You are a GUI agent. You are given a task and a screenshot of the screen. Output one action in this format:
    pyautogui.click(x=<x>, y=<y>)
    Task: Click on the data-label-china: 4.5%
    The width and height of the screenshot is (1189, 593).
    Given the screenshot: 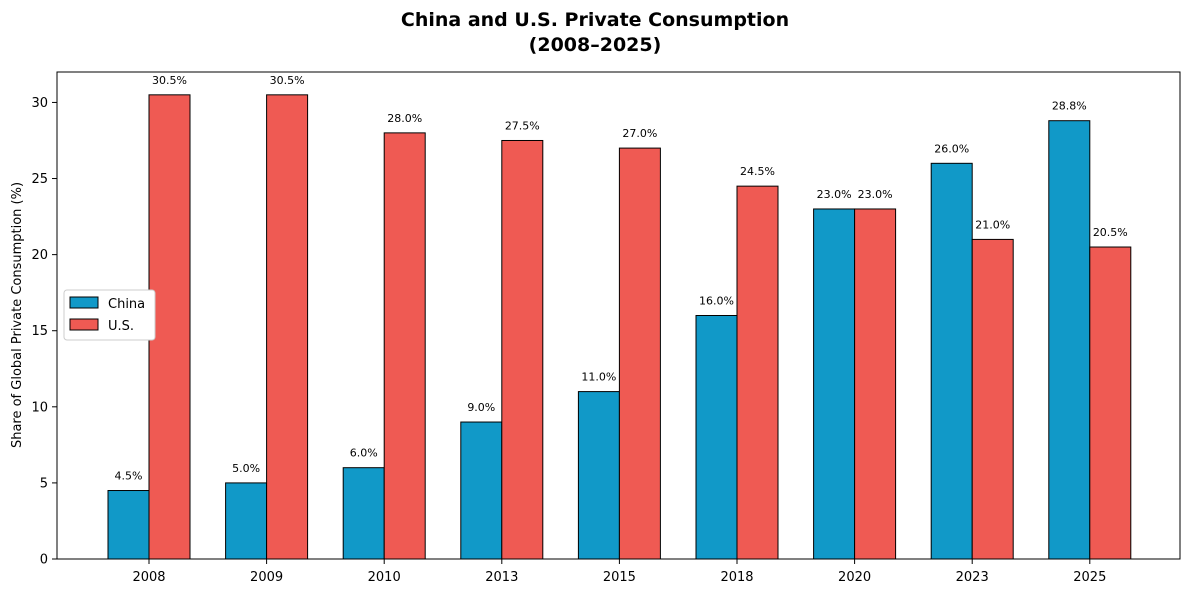 What is the action you would take?
    pyautogui.click(x=129, y=476)
    